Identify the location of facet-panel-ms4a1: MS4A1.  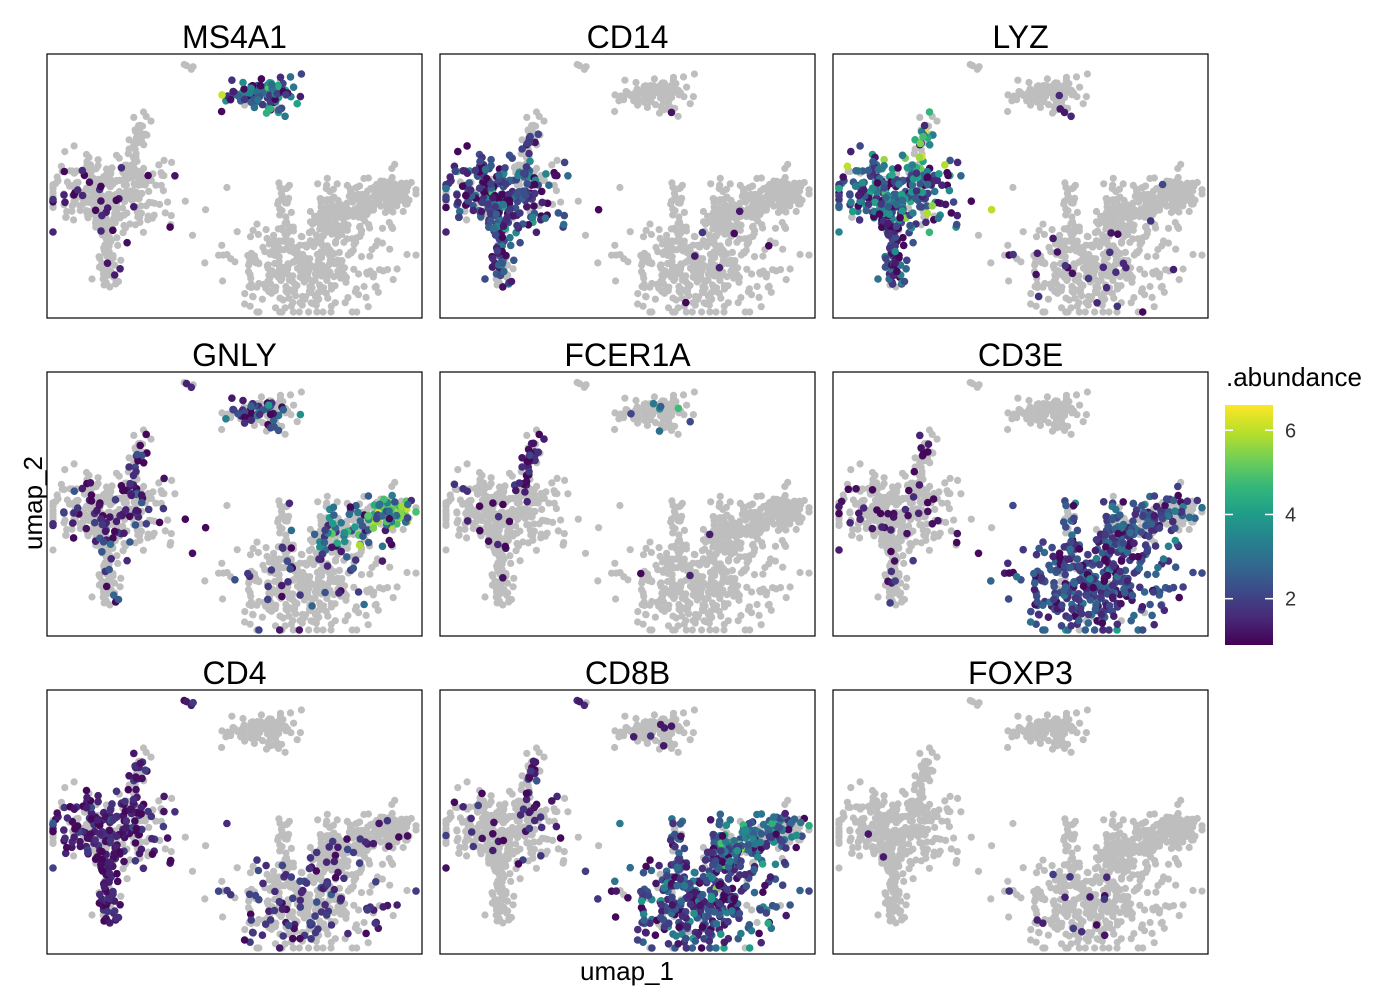
(234, 169).